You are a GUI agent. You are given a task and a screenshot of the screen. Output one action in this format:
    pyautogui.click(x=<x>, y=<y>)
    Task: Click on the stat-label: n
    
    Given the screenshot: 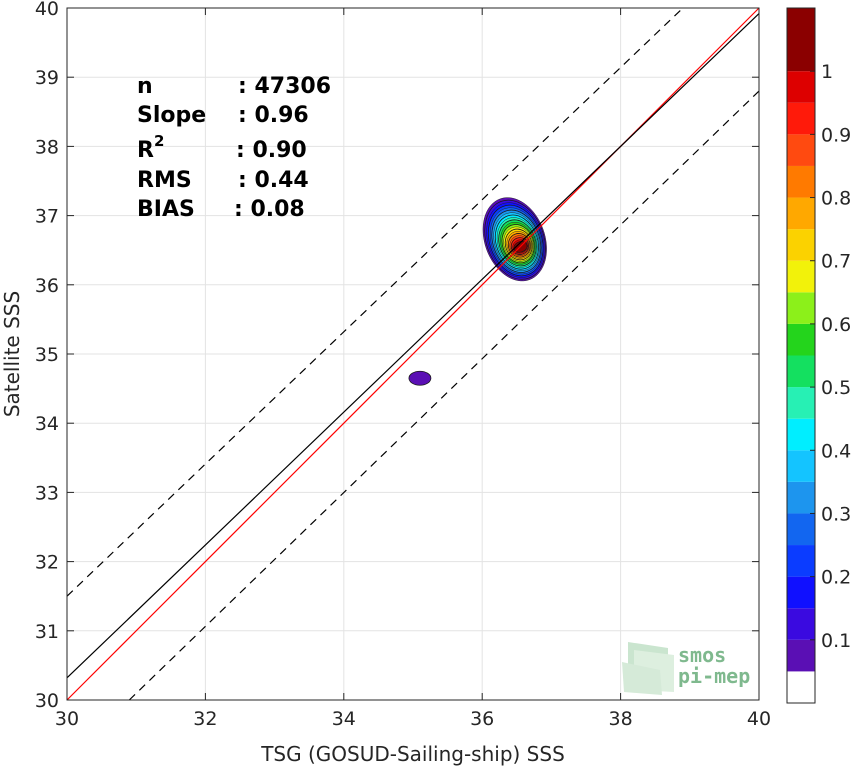 What is the action you would take?
    pyautogui.click(x=145, y=86)
    